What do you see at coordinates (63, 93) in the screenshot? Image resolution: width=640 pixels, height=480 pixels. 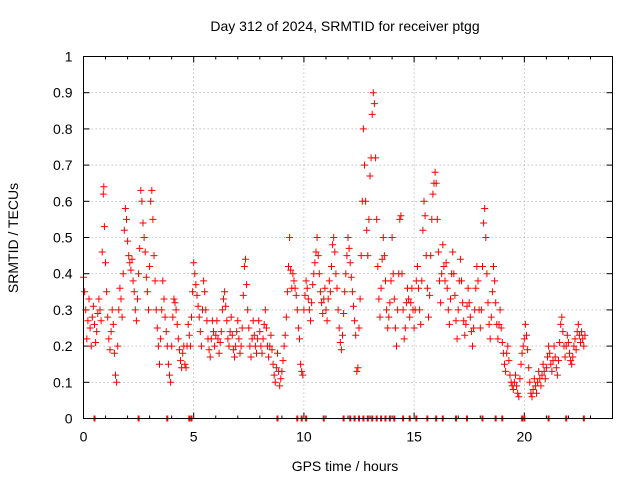 I see `y-tick-label: 0.9` at bounding box center [63, 93].